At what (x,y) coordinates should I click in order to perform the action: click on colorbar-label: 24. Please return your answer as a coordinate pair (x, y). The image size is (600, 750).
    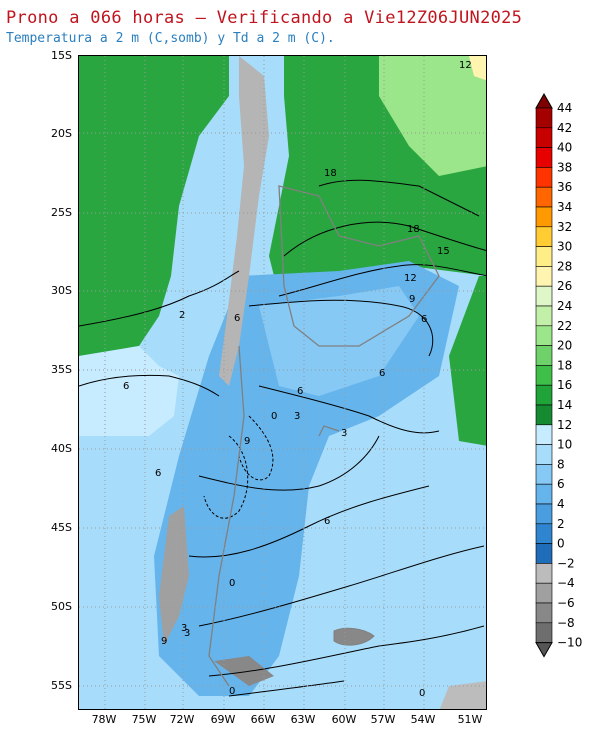
    Looking at the image, I should click on (564, 306).